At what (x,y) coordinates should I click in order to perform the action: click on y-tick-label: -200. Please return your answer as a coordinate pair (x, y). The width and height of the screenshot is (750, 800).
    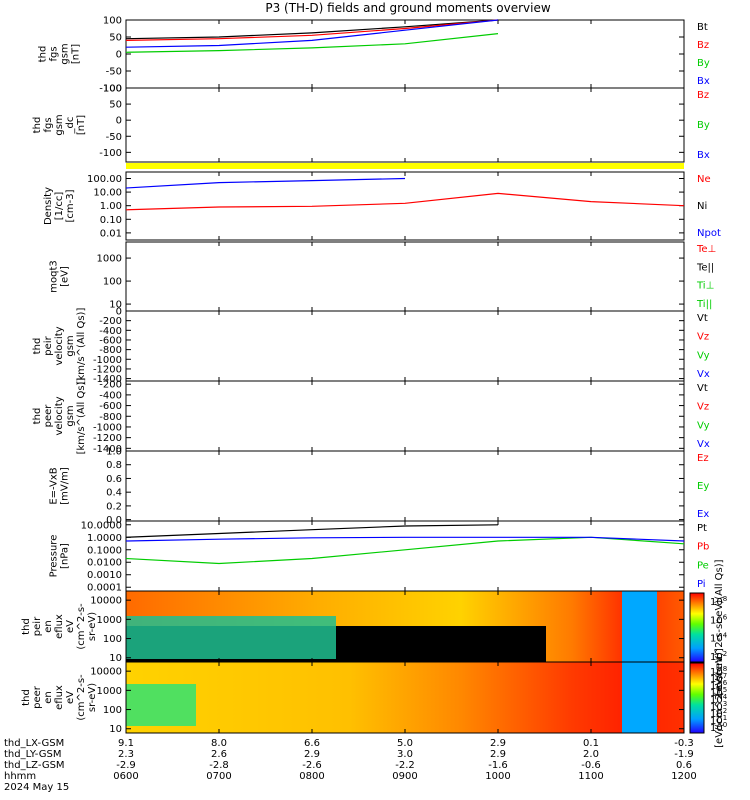
    Looking at the image, I should click on (110, 321).